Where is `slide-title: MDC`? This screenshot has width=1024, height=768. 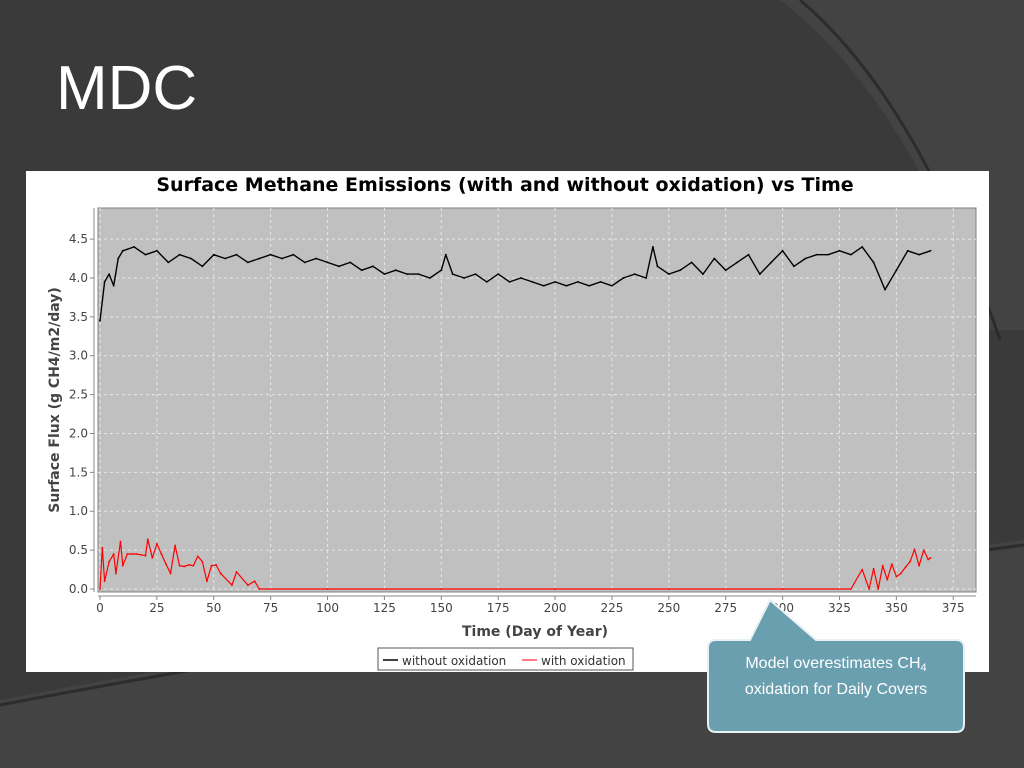 slide-title: MDC is located at coordinates (127, 88).